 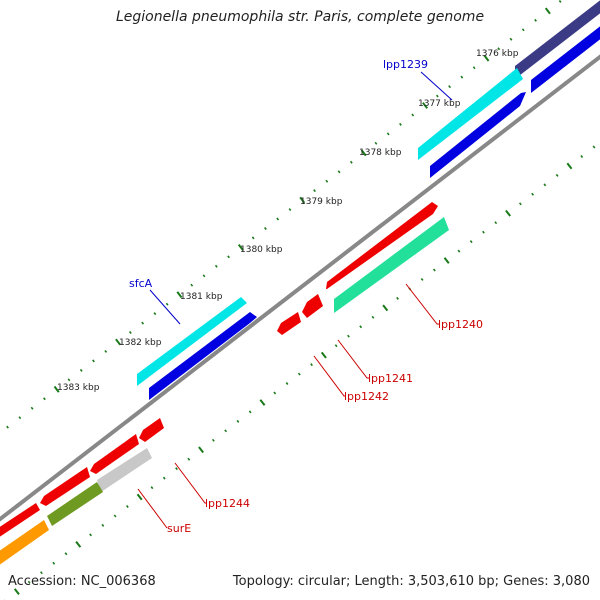 I want to click on leader-lpp1242, so click(x=329, y=376).